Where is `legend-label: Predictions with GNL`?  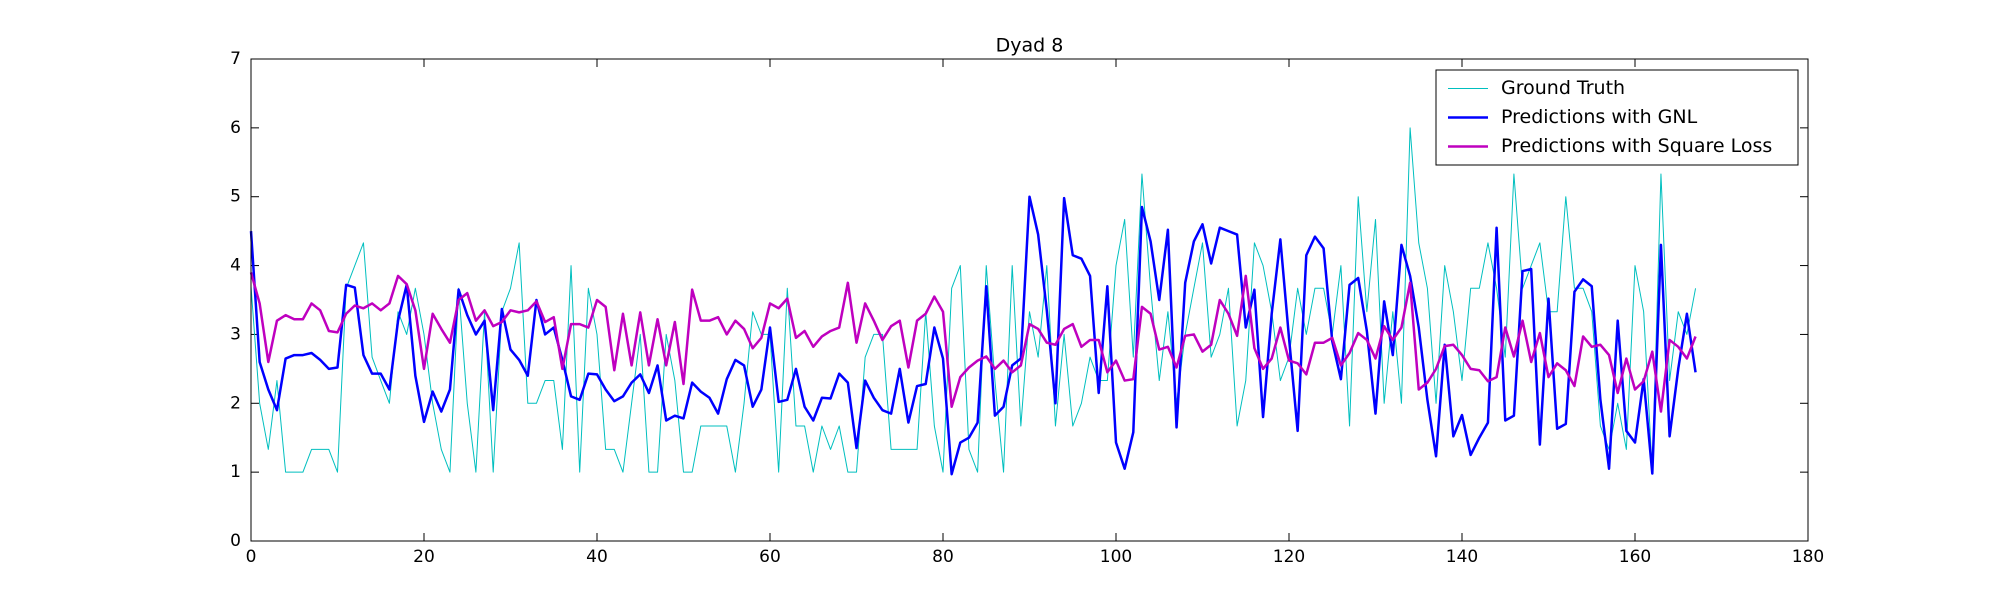
legend-label: Predictions with GNL is located at coordinates (1599, 117).